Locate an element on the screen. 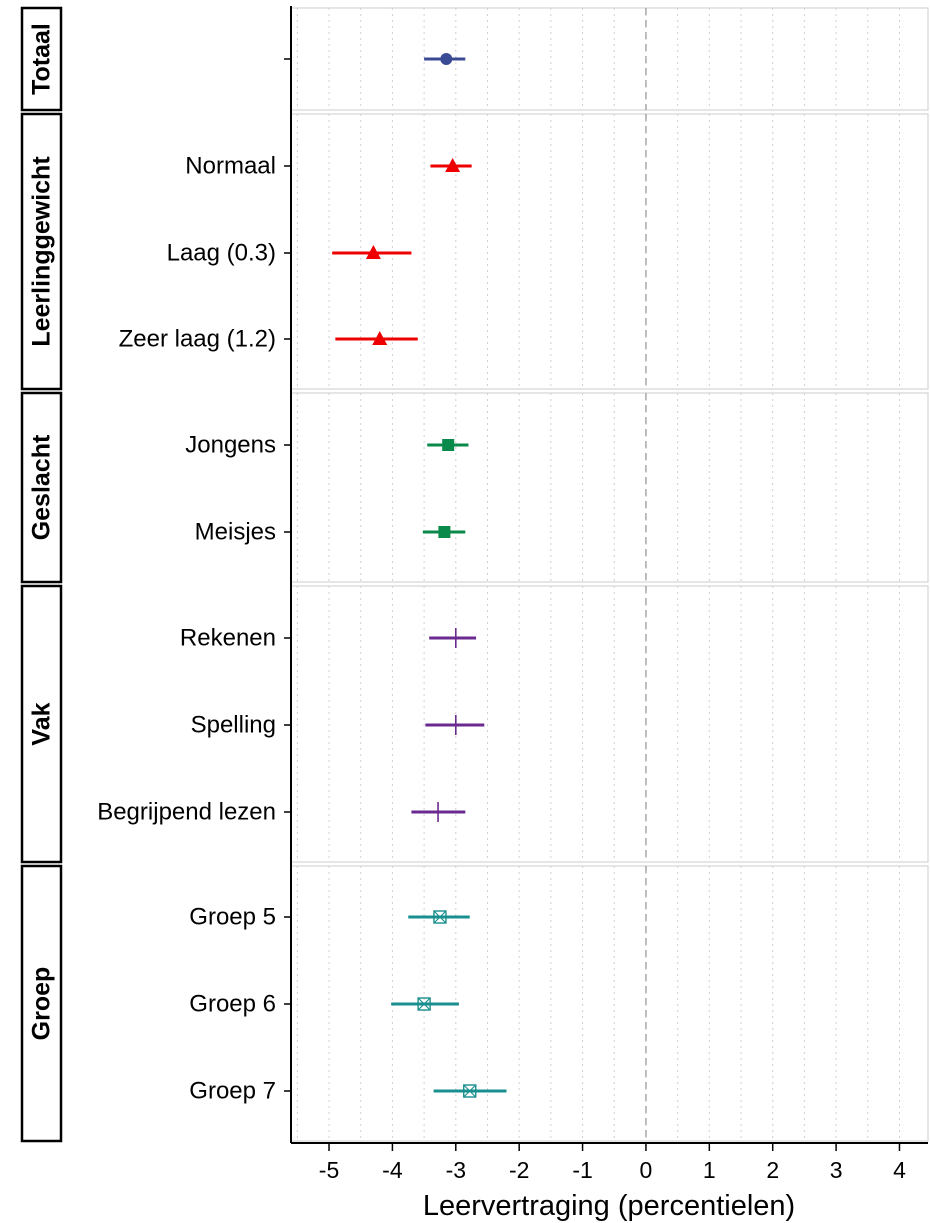 The image size is (930, 1223). x-tick-label: -3 is located at coordinates (456, 1170).